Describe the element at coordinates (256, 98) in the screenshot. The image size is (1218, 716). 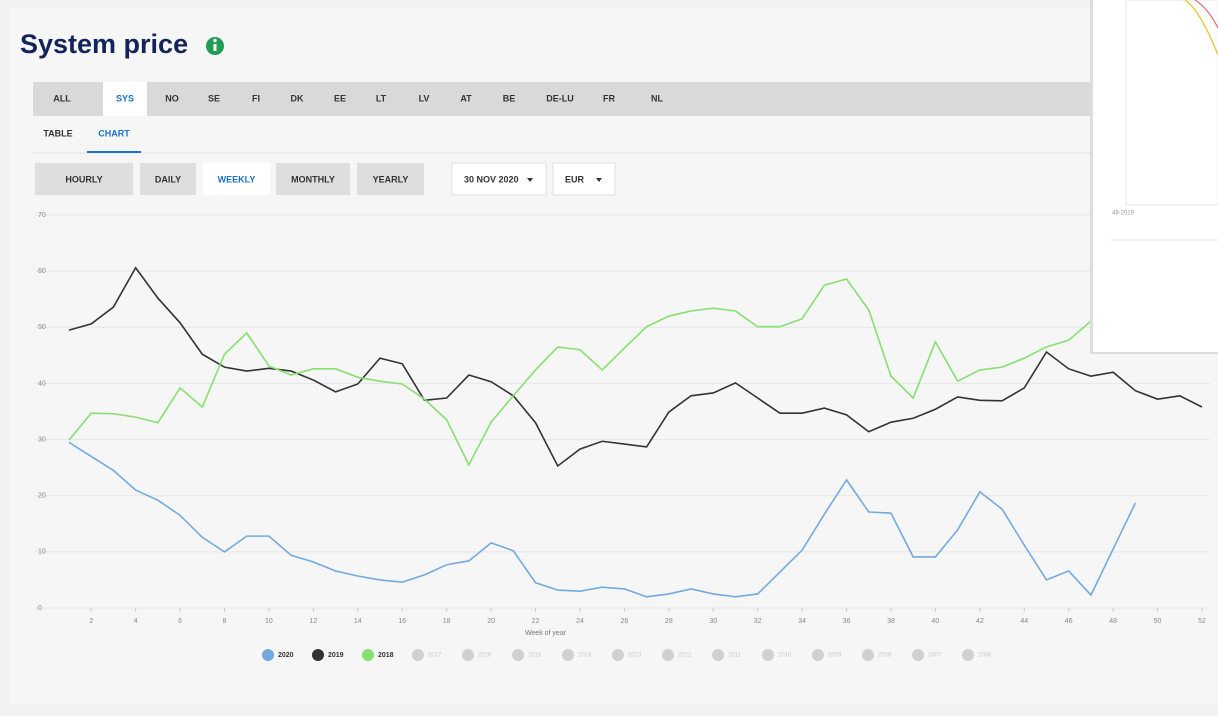
I see `tab: FI` at that location.